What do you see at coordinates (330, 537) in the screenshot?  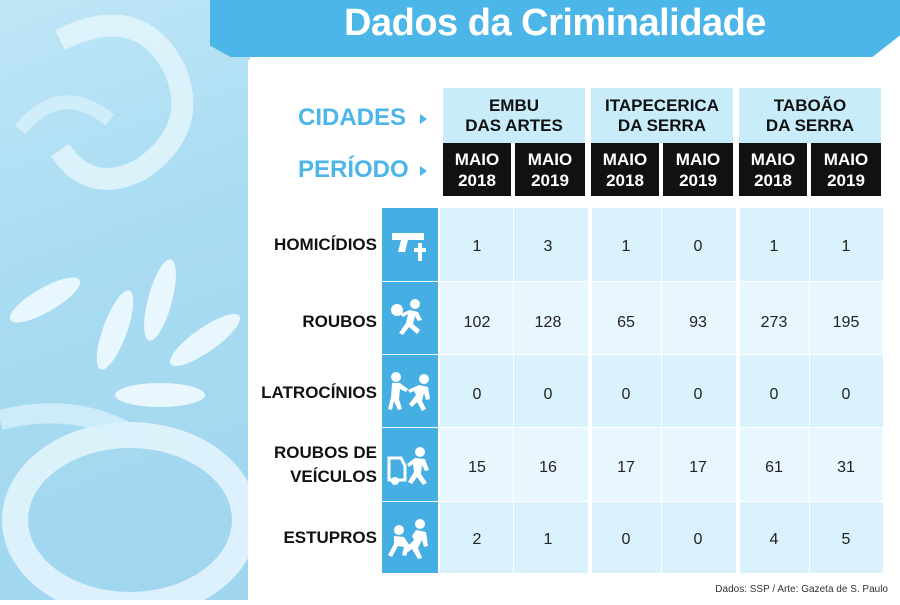 I see `row-label-line1: ESTUPROS` at bounding box center [330, 537].